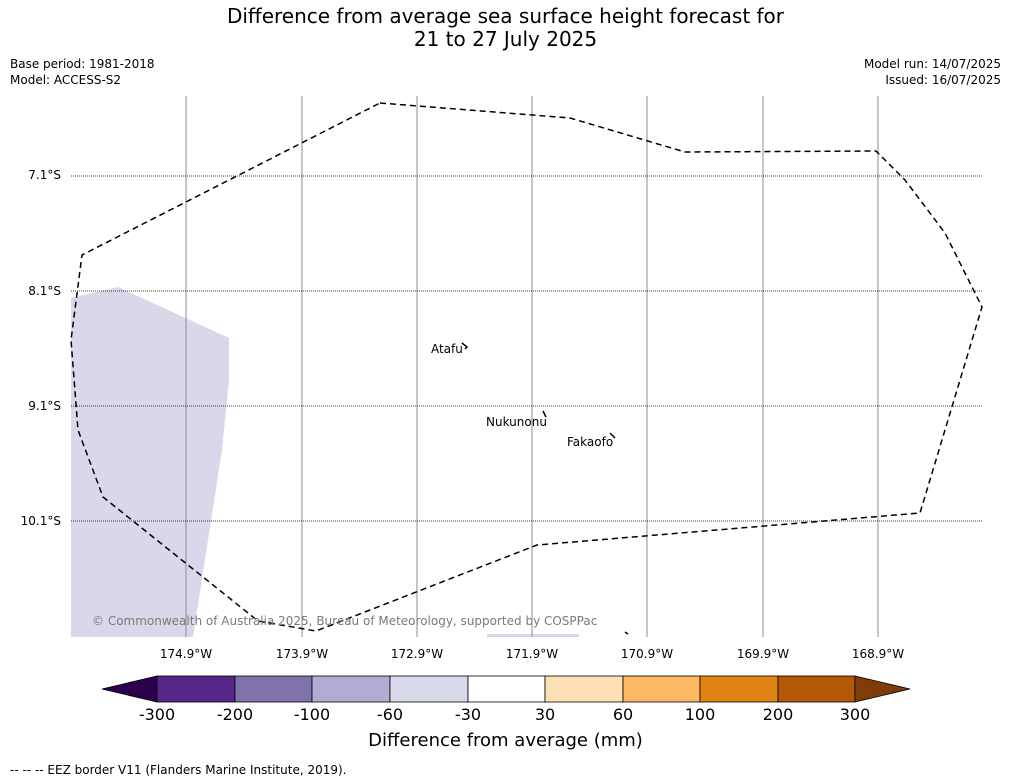  What do you see at coordinates (417, 654) in the screenshot?
I see `lon-label: 172.9°W` at bounding box center [417, 654].